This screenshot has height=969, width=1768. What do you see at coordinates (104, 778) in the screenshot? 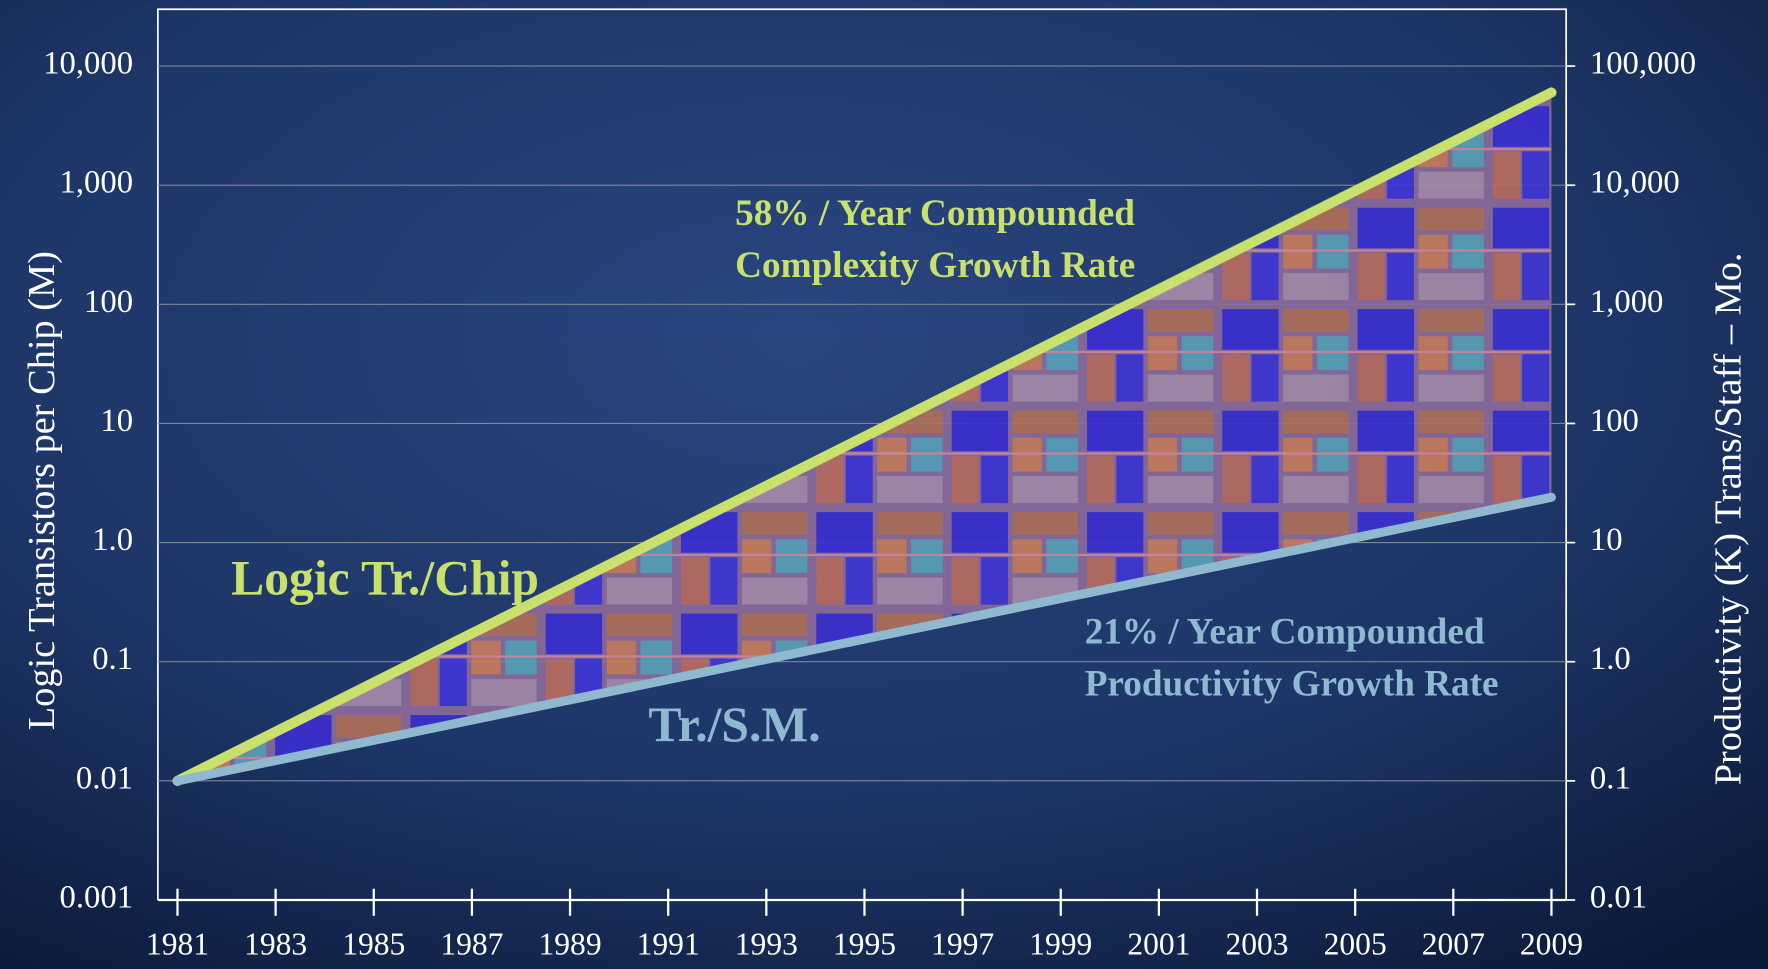
I see `y-tick-label: 0.01` at bounding box center [104, 778].